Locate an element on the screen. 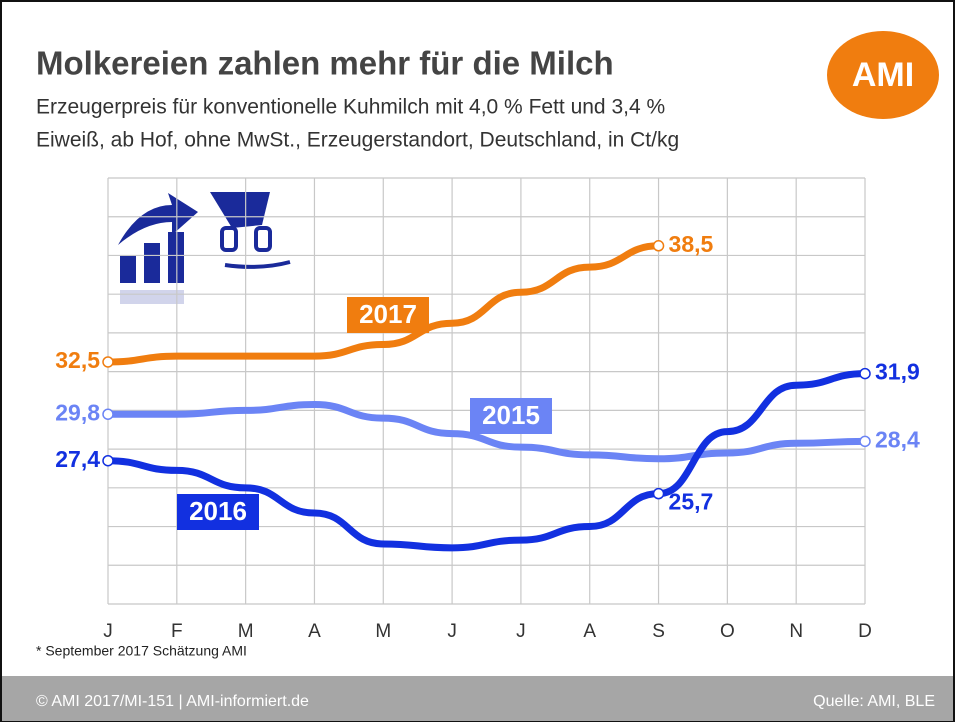 The width and height of the screenshot is (955, 722). series-label: 2017 is located at coordinates (388, 314).